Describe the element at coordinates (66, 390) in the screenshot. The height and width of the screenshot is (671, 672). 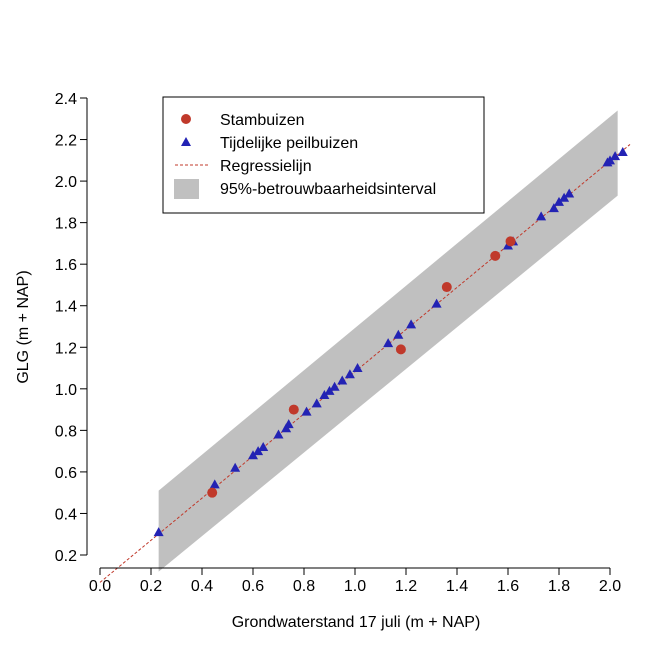
I see `y-tick-label: 1.0` at that location.